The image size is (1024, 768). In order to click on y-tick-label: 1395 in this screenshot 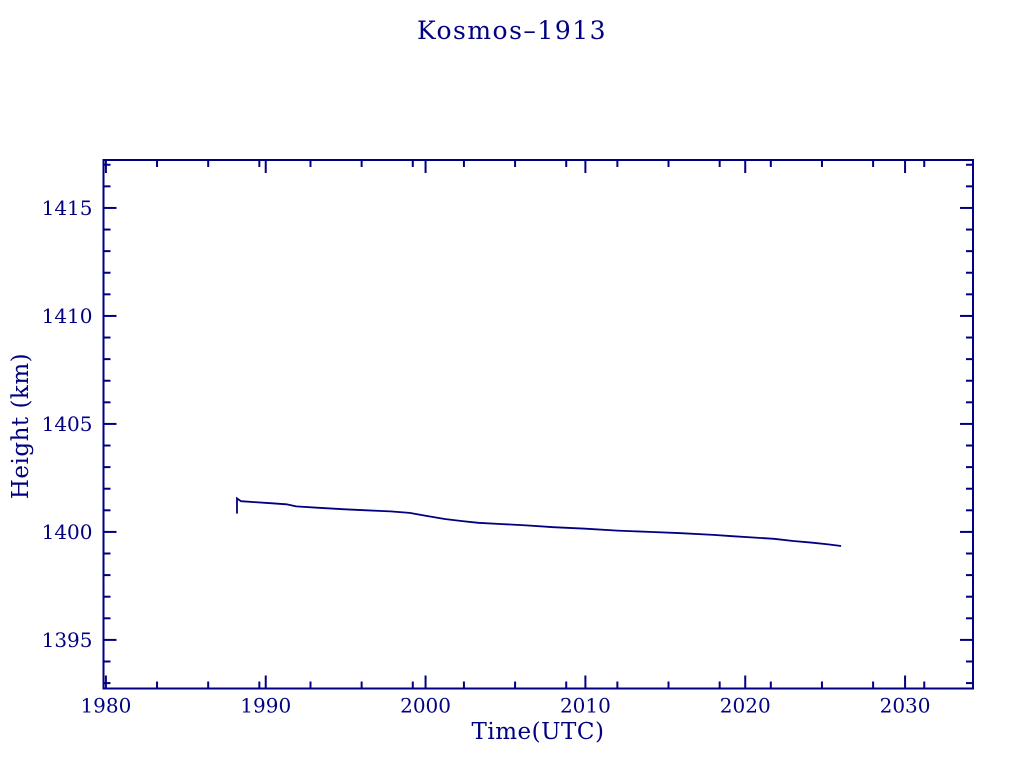, I will do `click(67, 640)`.